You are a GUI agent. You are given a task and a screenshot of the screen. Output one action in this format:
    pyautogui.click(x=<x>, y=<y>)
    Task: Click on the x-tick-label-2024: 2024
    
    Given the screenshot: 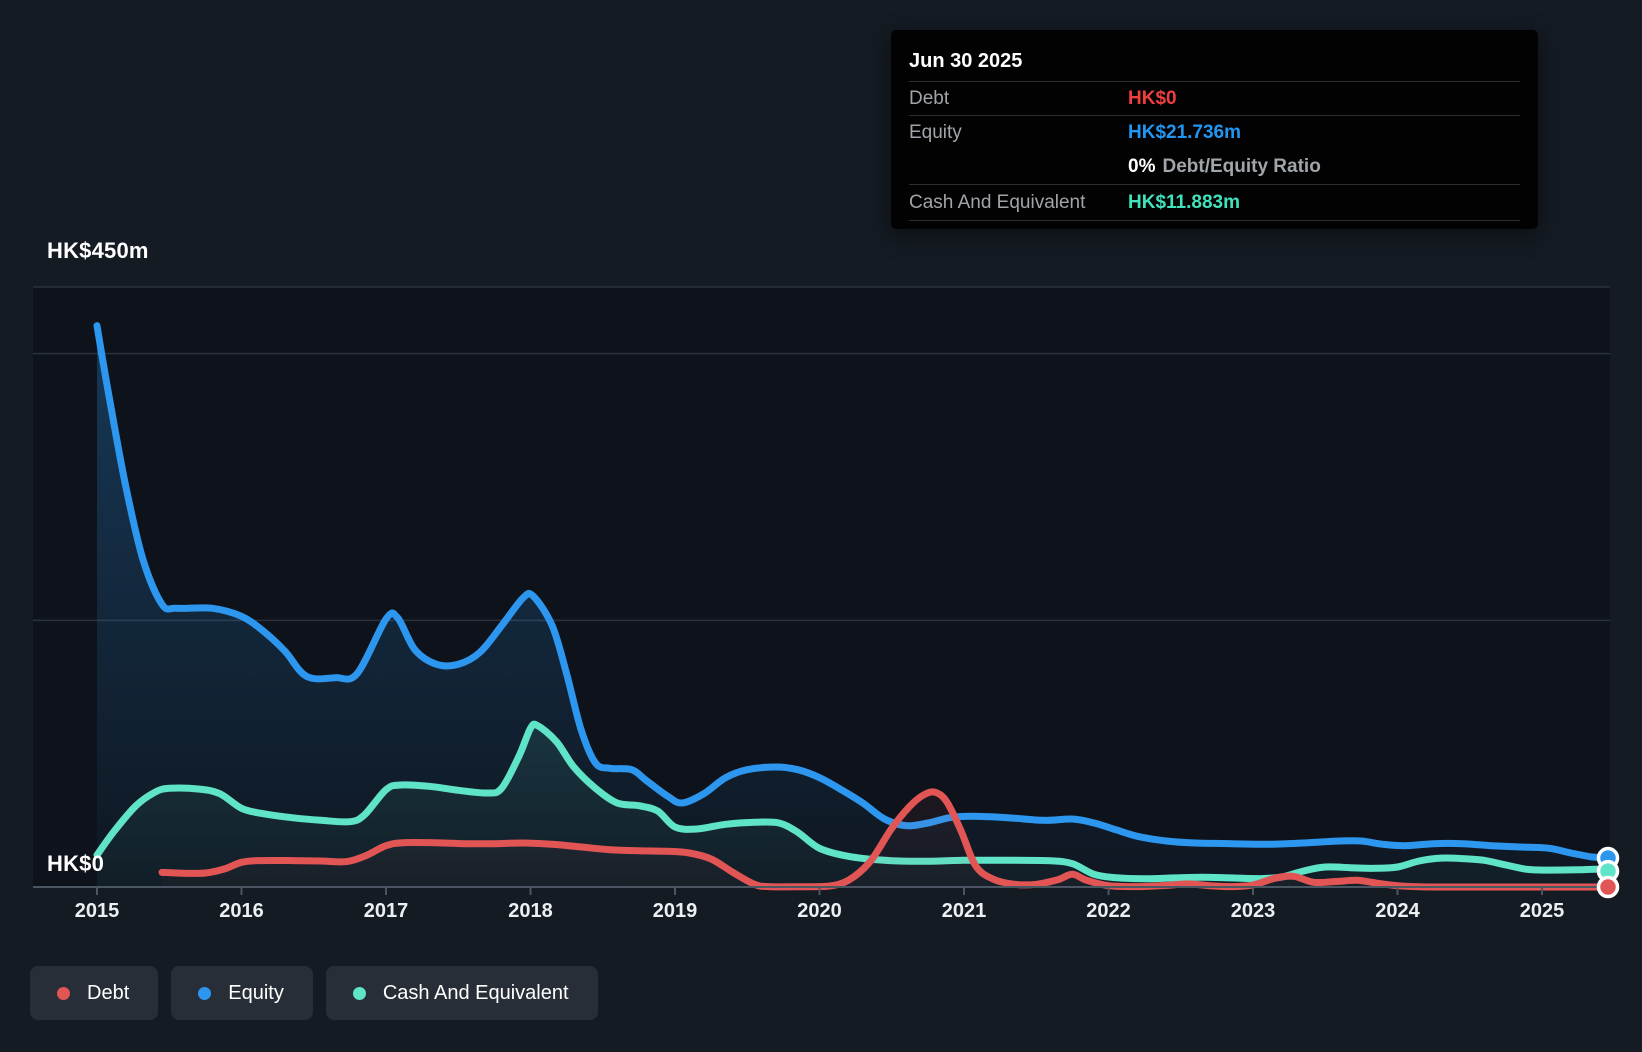 What is the action you would take?
    pyautogui.click(x=1397, y=911)
    